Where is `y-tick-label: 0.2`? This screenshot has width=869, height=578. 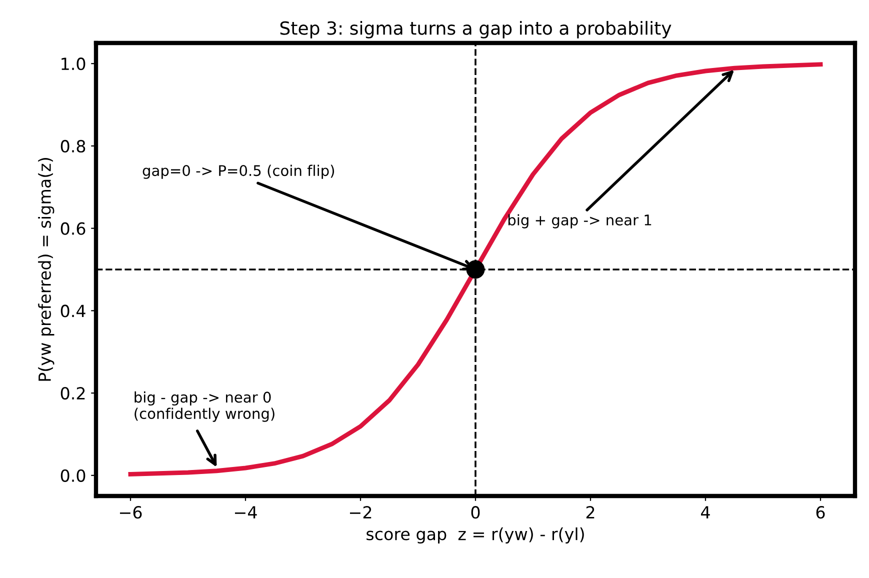 y-tick-label: 0.2 is located at coordinates (72, 393).